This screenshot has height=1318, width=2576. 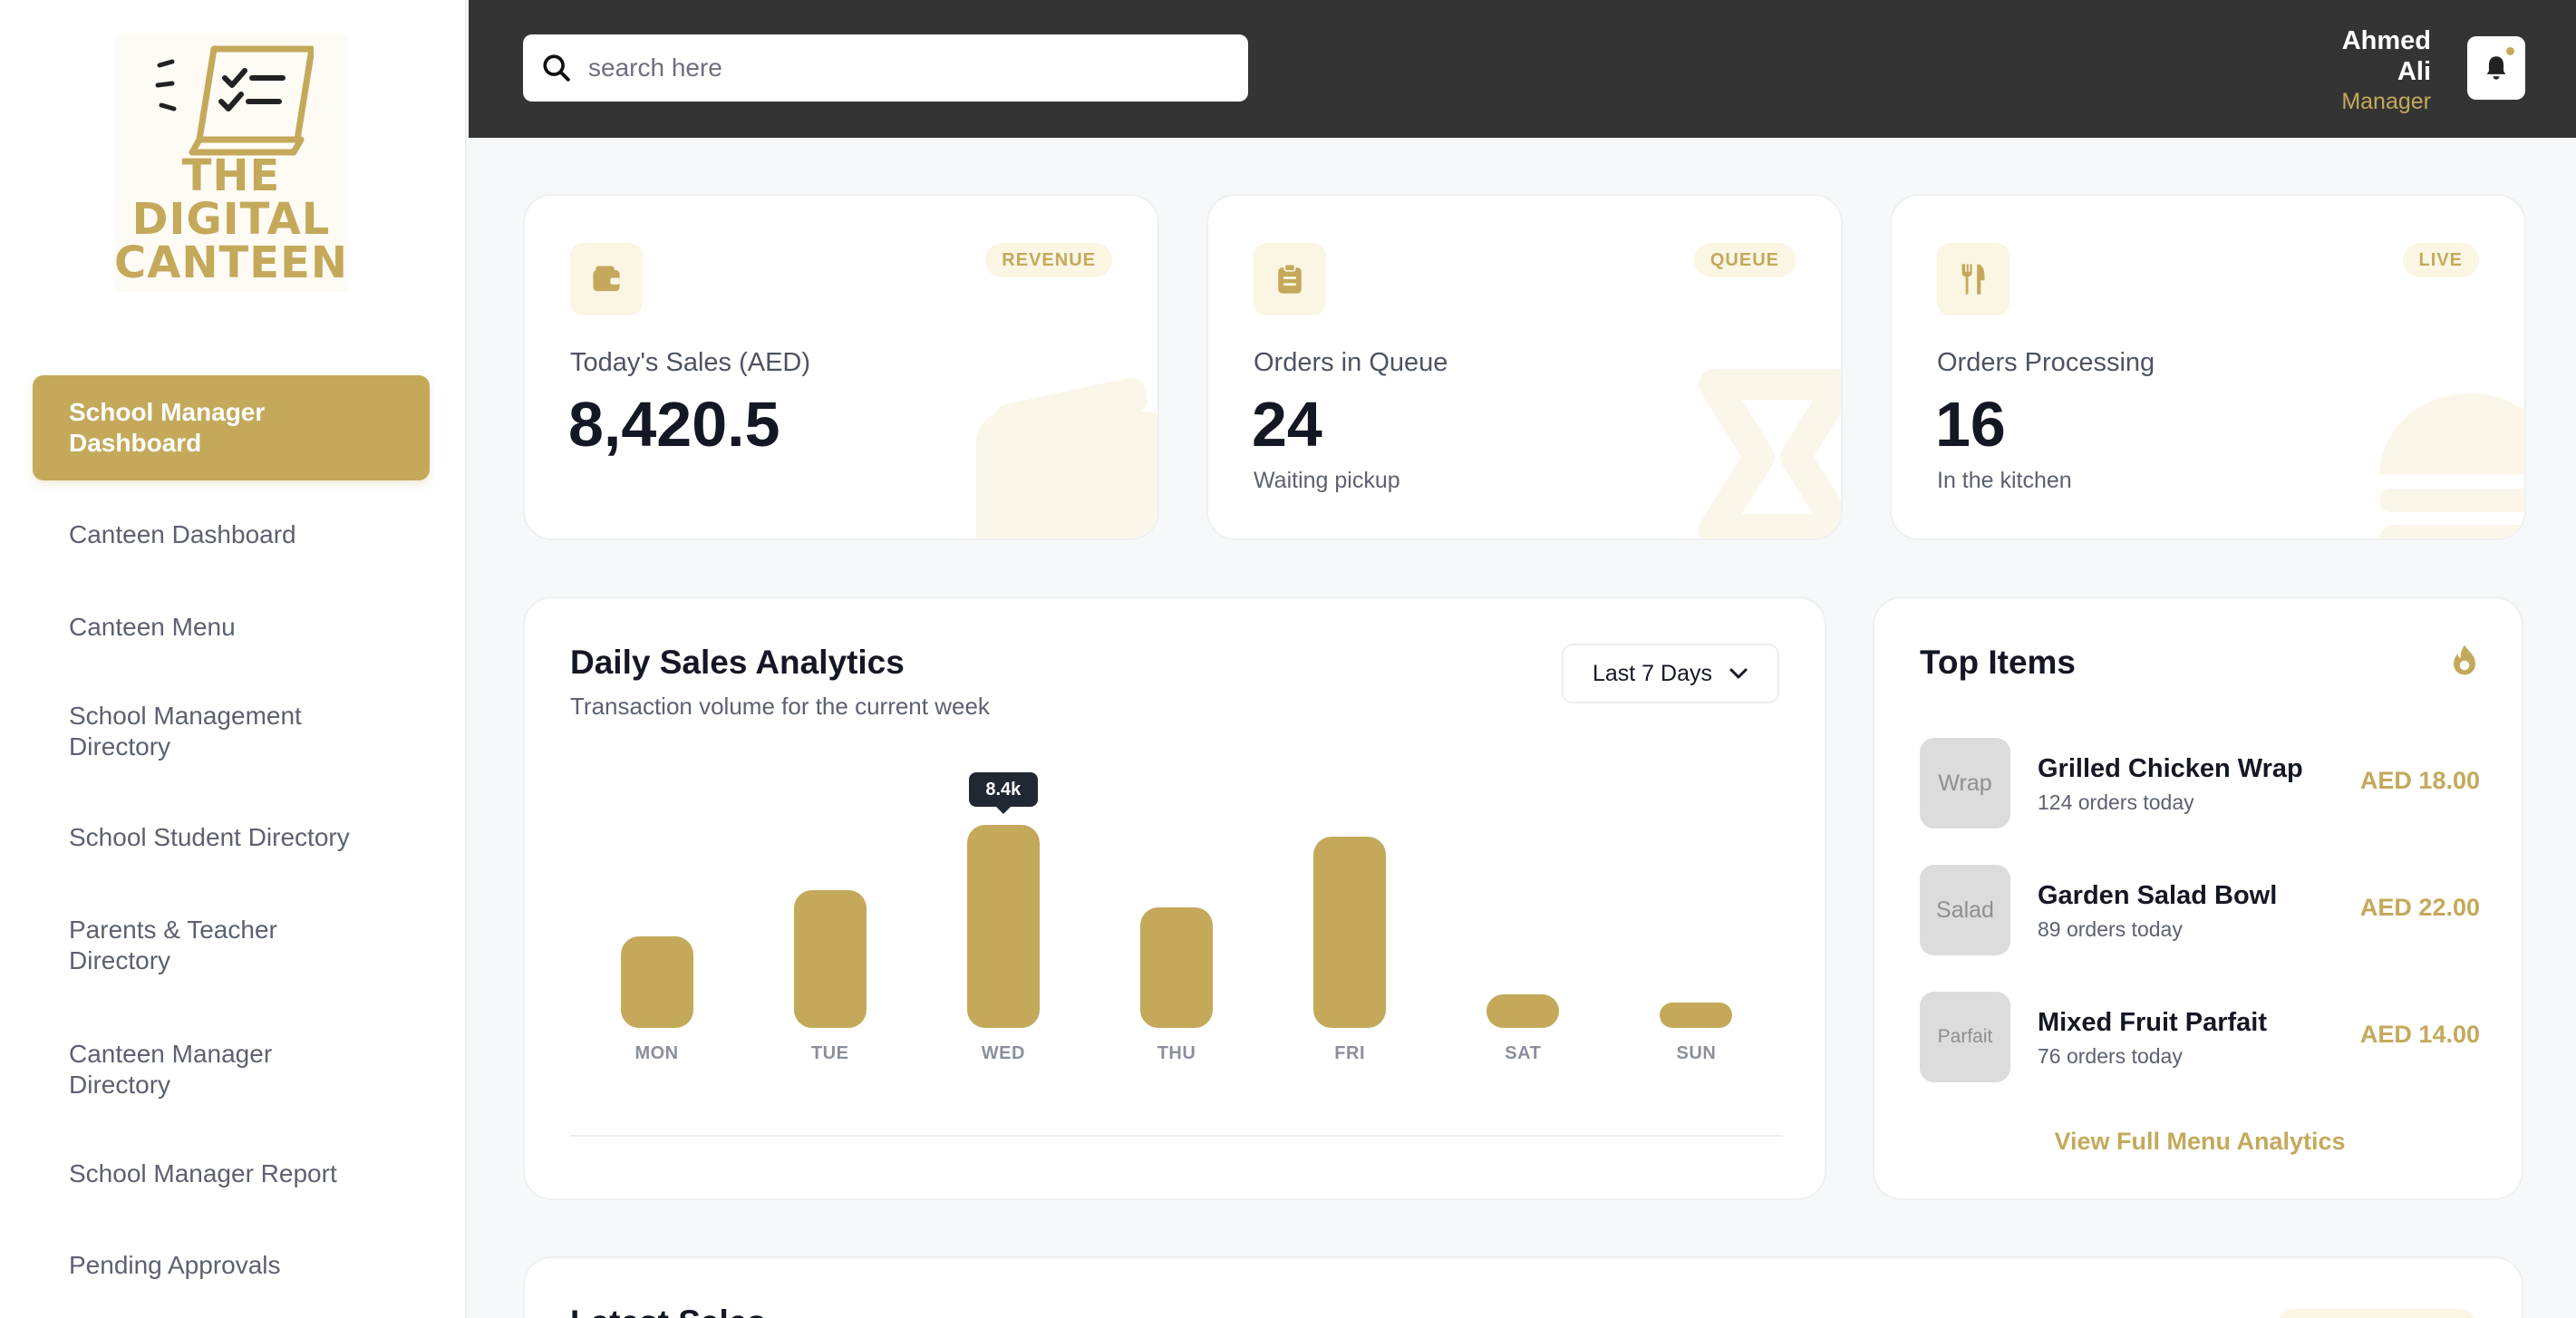 I want to click on analytics-title: Daily Sales Analytics, so click(x=737, y=662).